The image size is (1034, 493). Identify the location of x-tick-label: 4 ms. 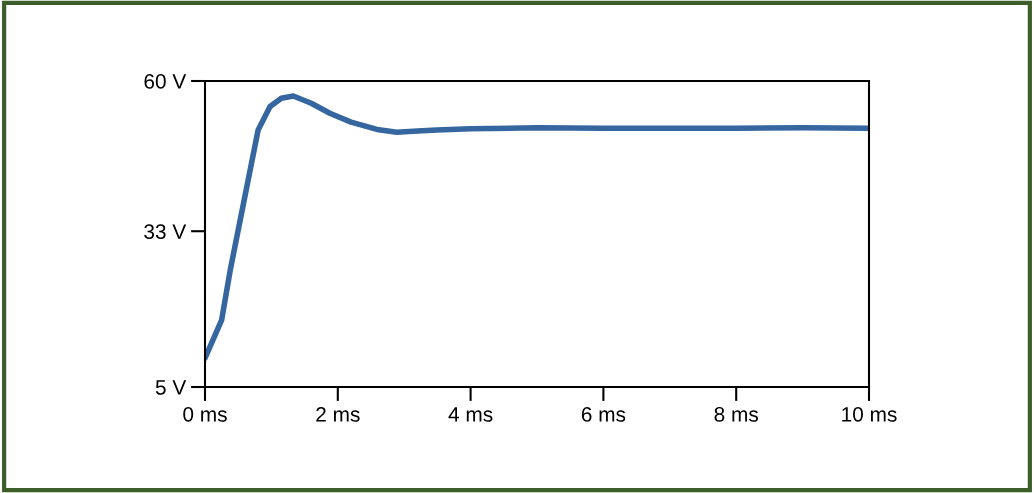
(470, 414).